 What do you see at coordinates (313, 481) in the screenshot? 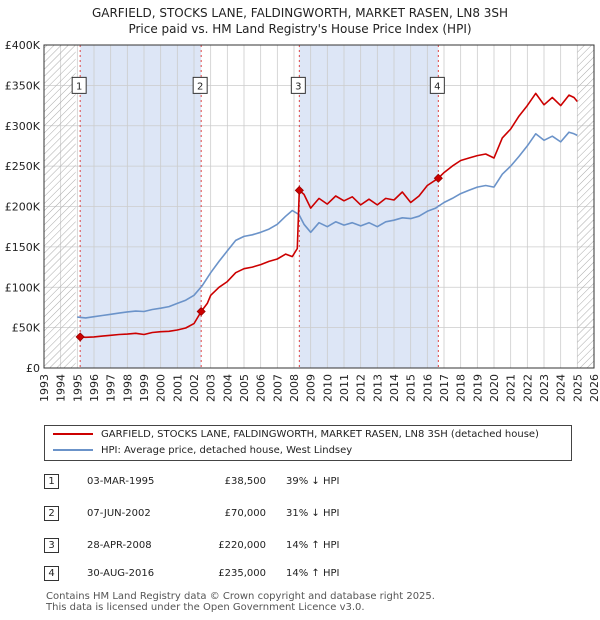
I see `sale-hpi-diff: 39% ↓ HPI` at bounding box center [313, 481].